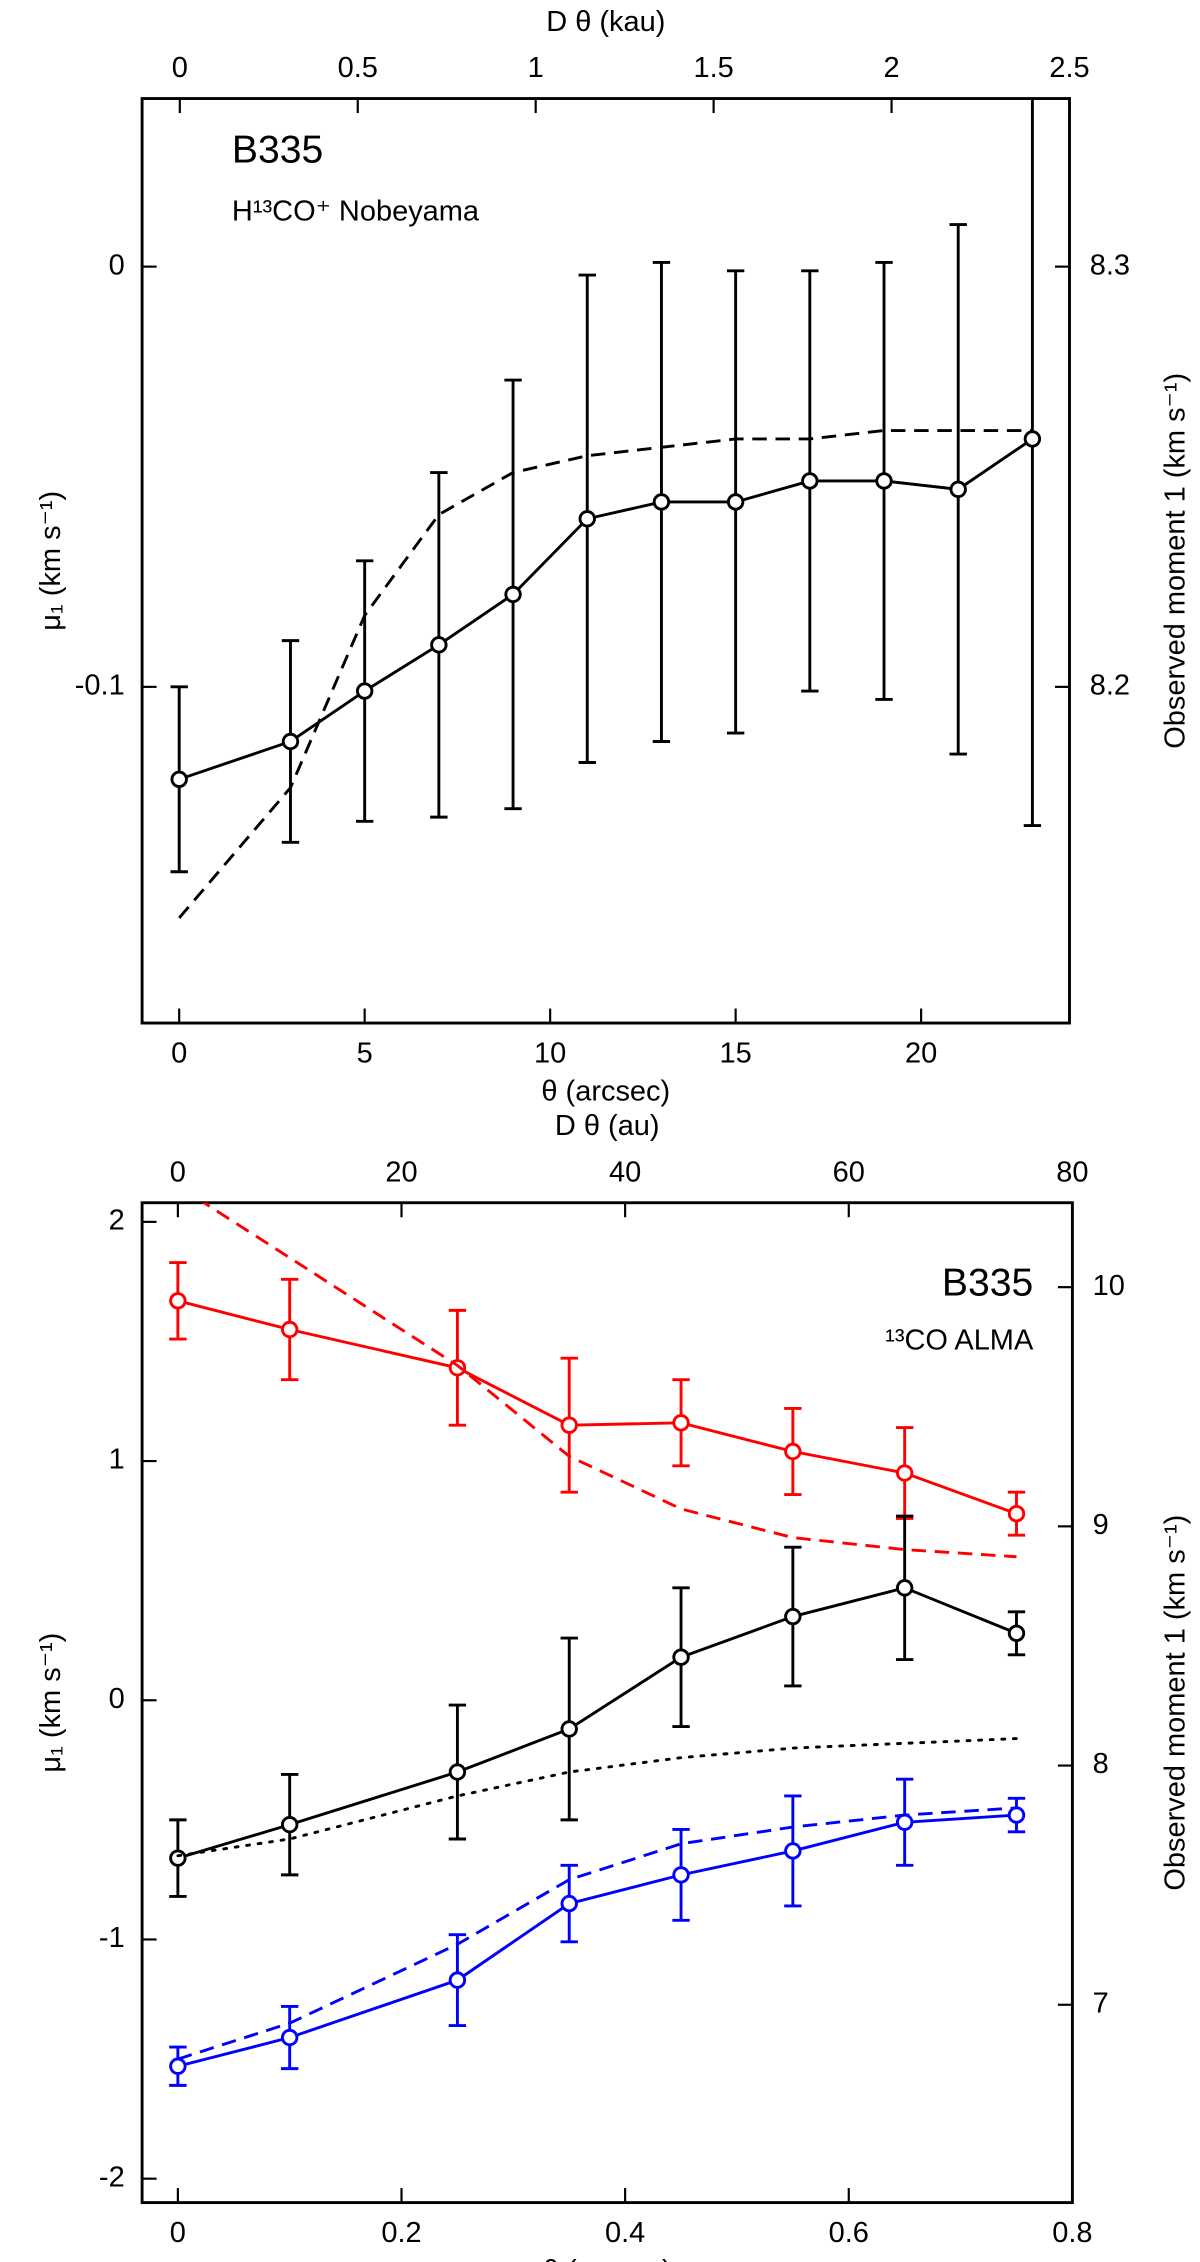 The height and width of the screenshot is (2262, 1200). I want to click on y2-tick-label: 10, so click(1109, 1286).